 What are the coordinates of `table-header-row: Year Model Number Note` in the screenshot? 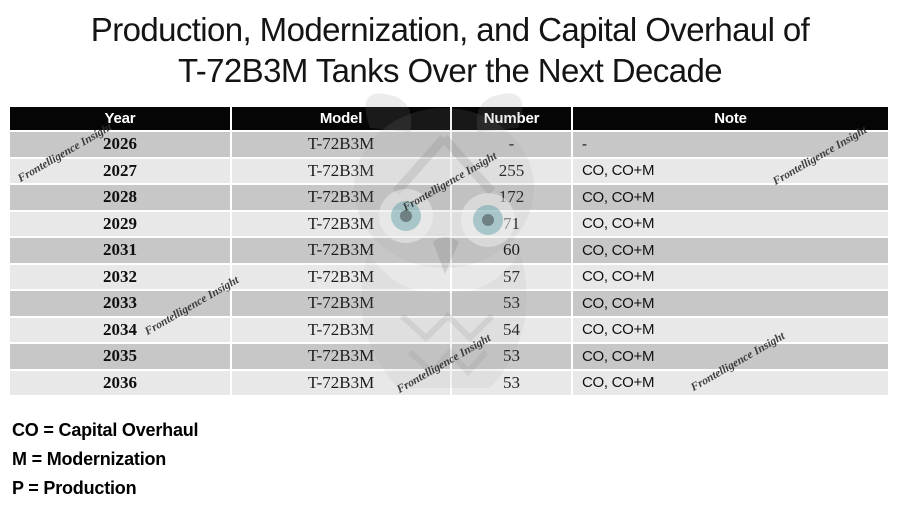 It's located at (449, 118).